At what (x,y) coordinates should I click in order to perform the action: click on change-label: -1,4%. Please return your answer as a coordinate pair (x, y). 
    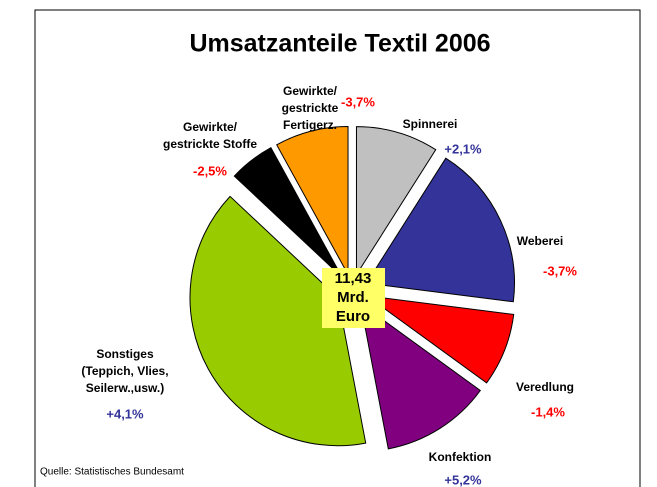
    Looking at the image, I should click on (548, 411).